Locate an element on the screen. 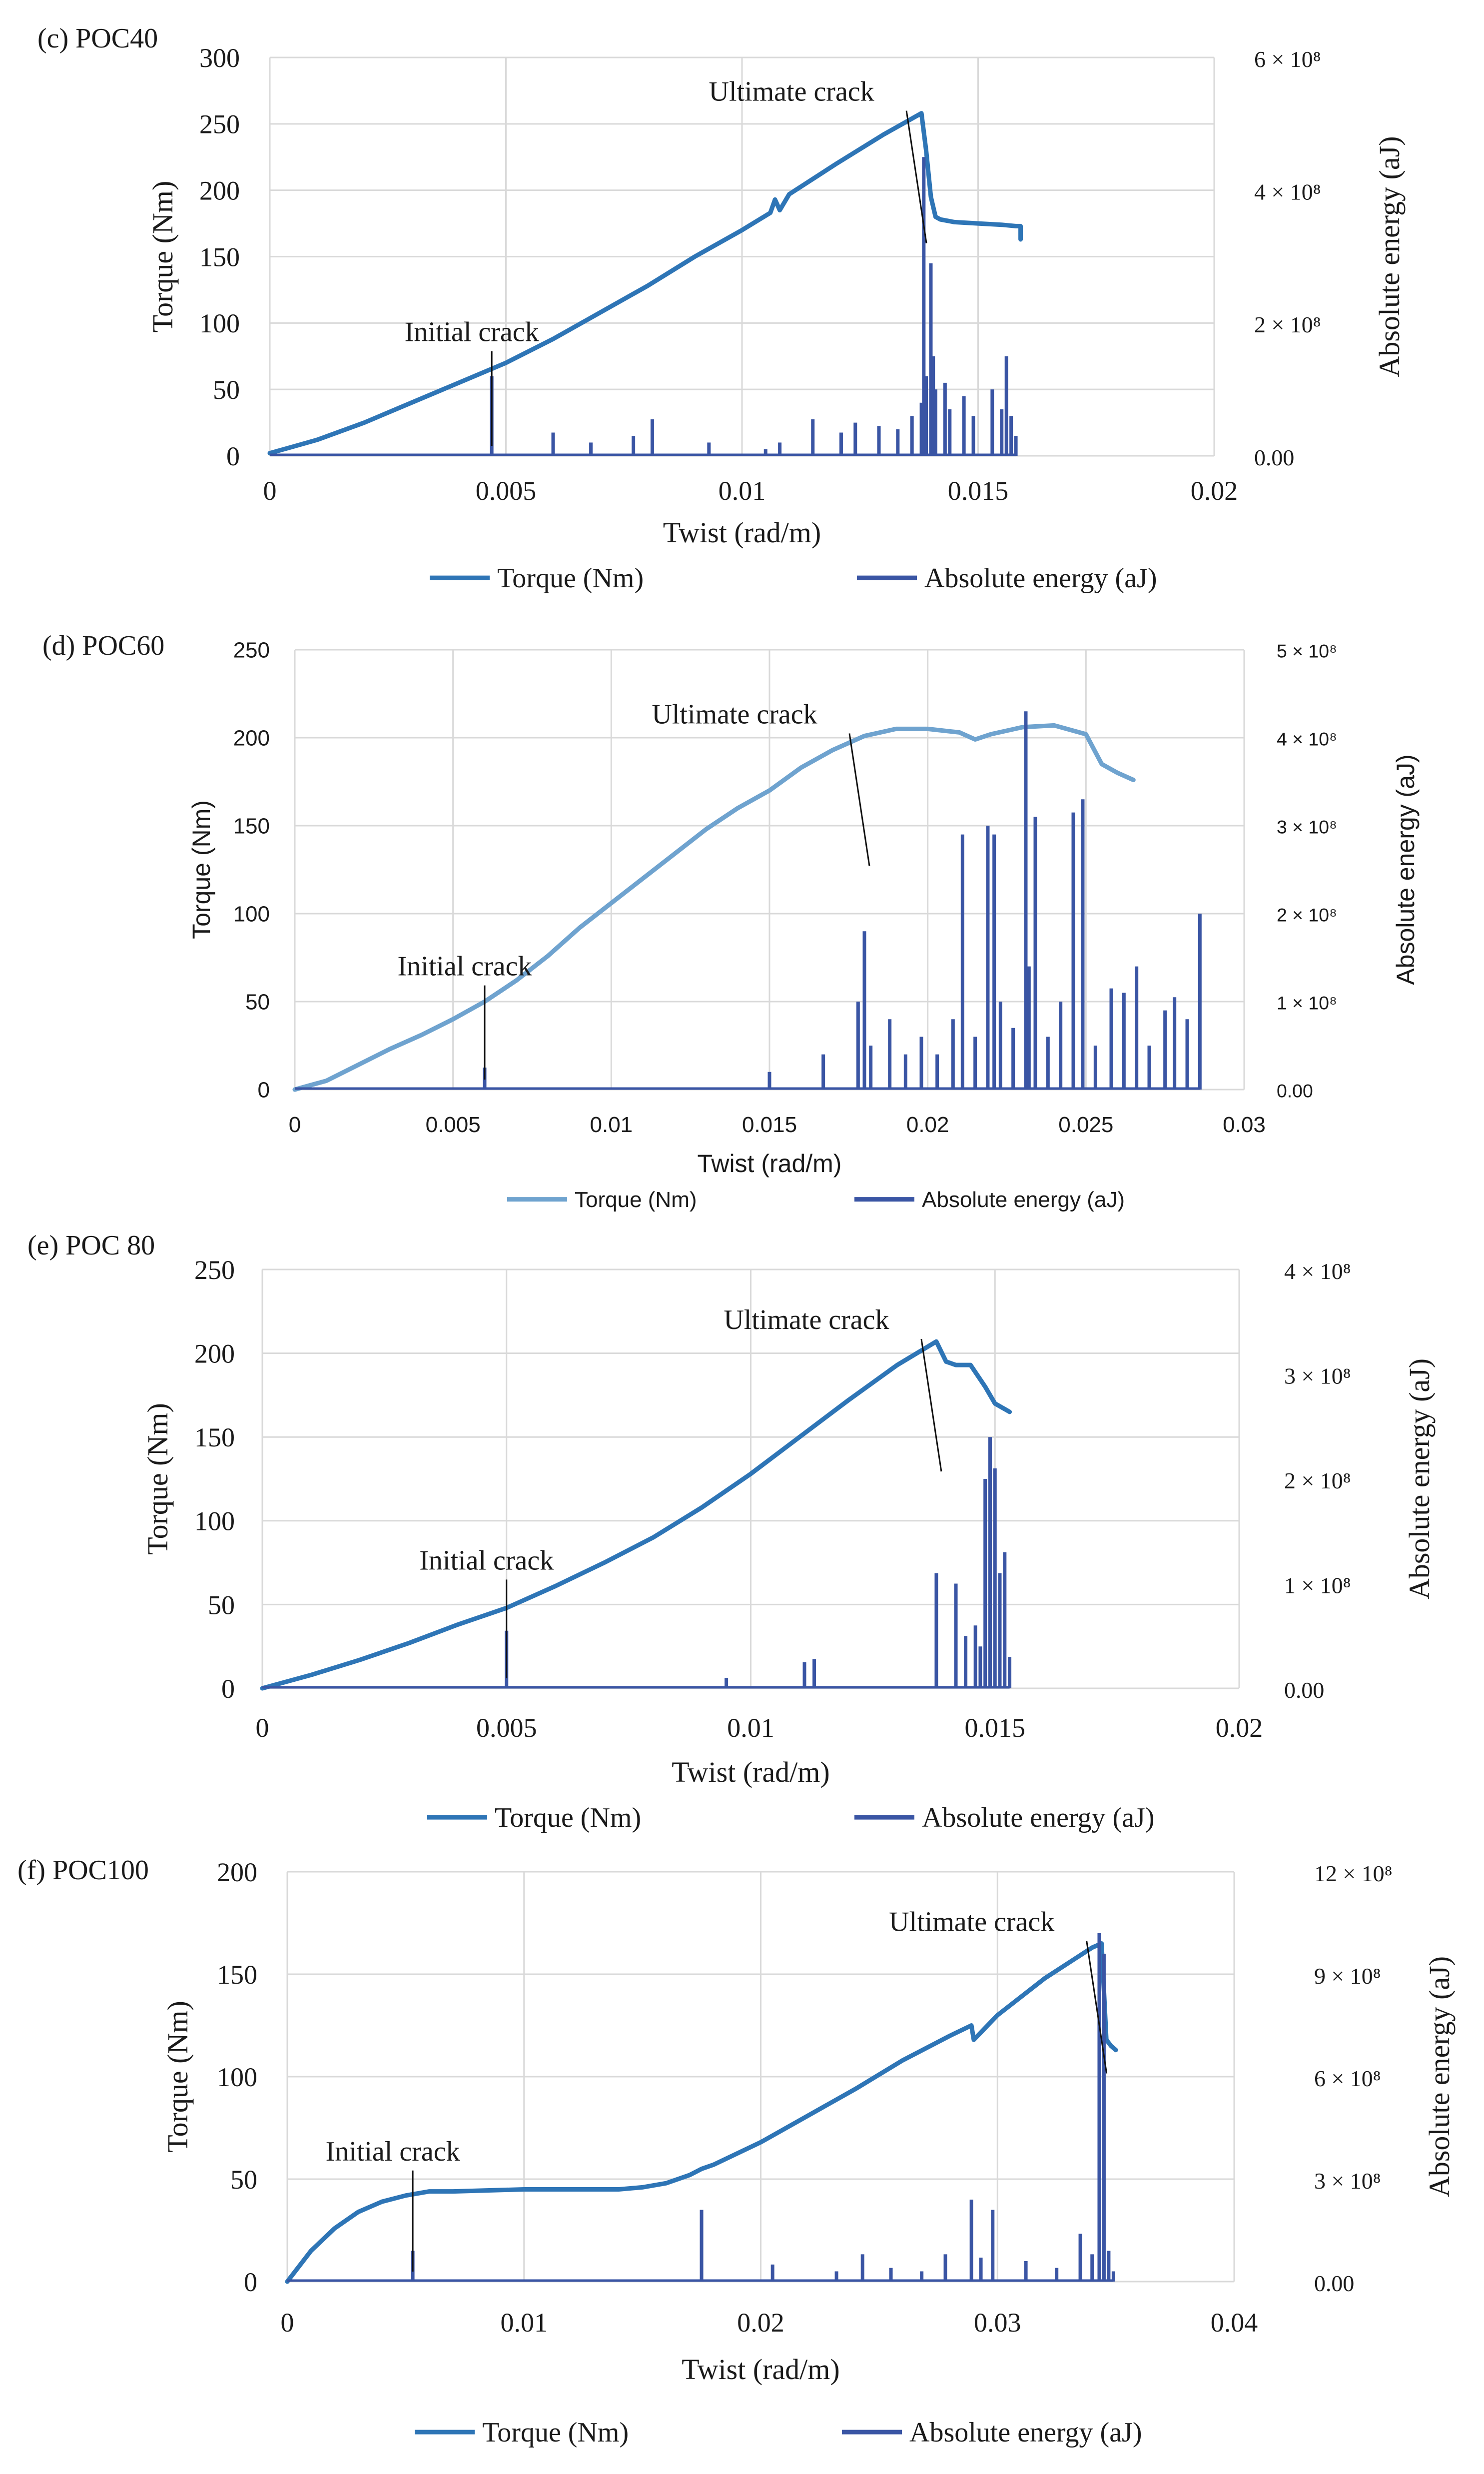  y-tick-label: 300 is located at coordinates (219, 58).